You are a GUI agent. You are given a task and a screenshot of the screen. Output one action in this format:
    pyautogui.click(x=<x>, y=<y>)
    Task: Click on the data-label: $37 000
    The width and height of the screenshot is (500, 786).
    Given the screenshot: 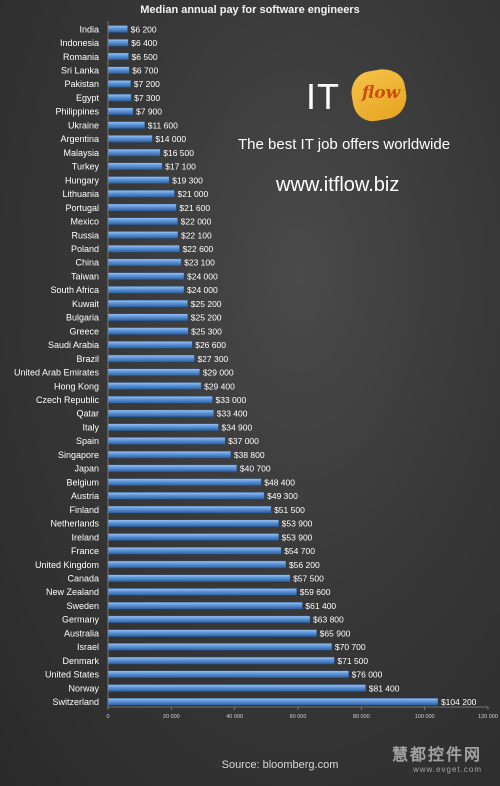 What is the action you would take?
    pyautogui.click(x=243, y=441)
    